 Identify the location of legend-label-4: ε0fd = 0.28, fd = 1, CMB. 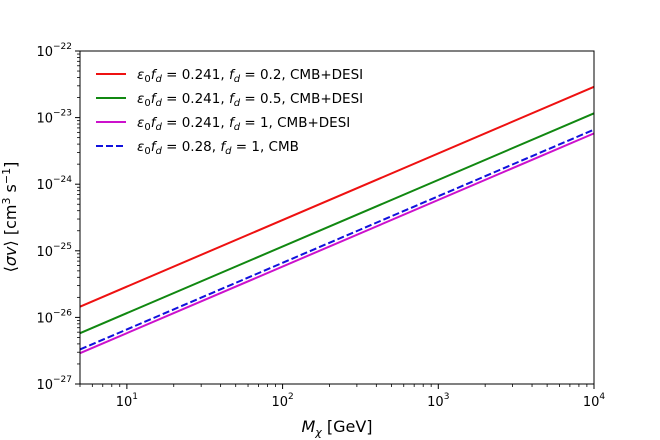
(218, 148).